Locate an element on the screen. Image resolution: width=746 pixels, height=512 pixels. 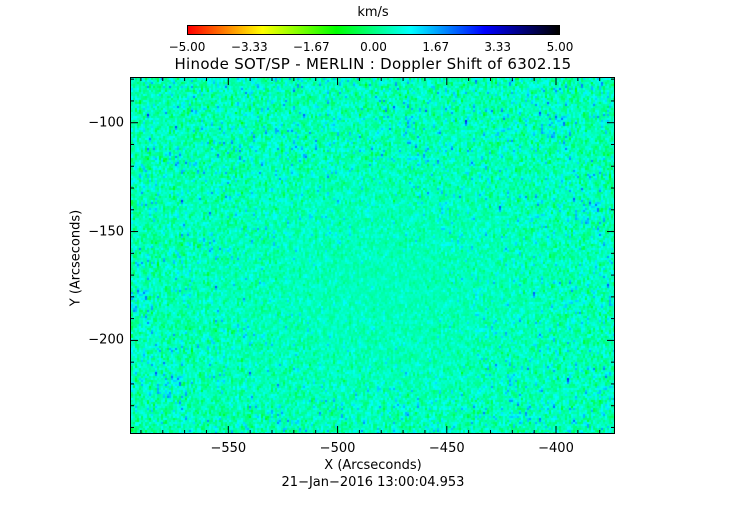
y-tick-label: −100 is located at coordinates (106, 123).